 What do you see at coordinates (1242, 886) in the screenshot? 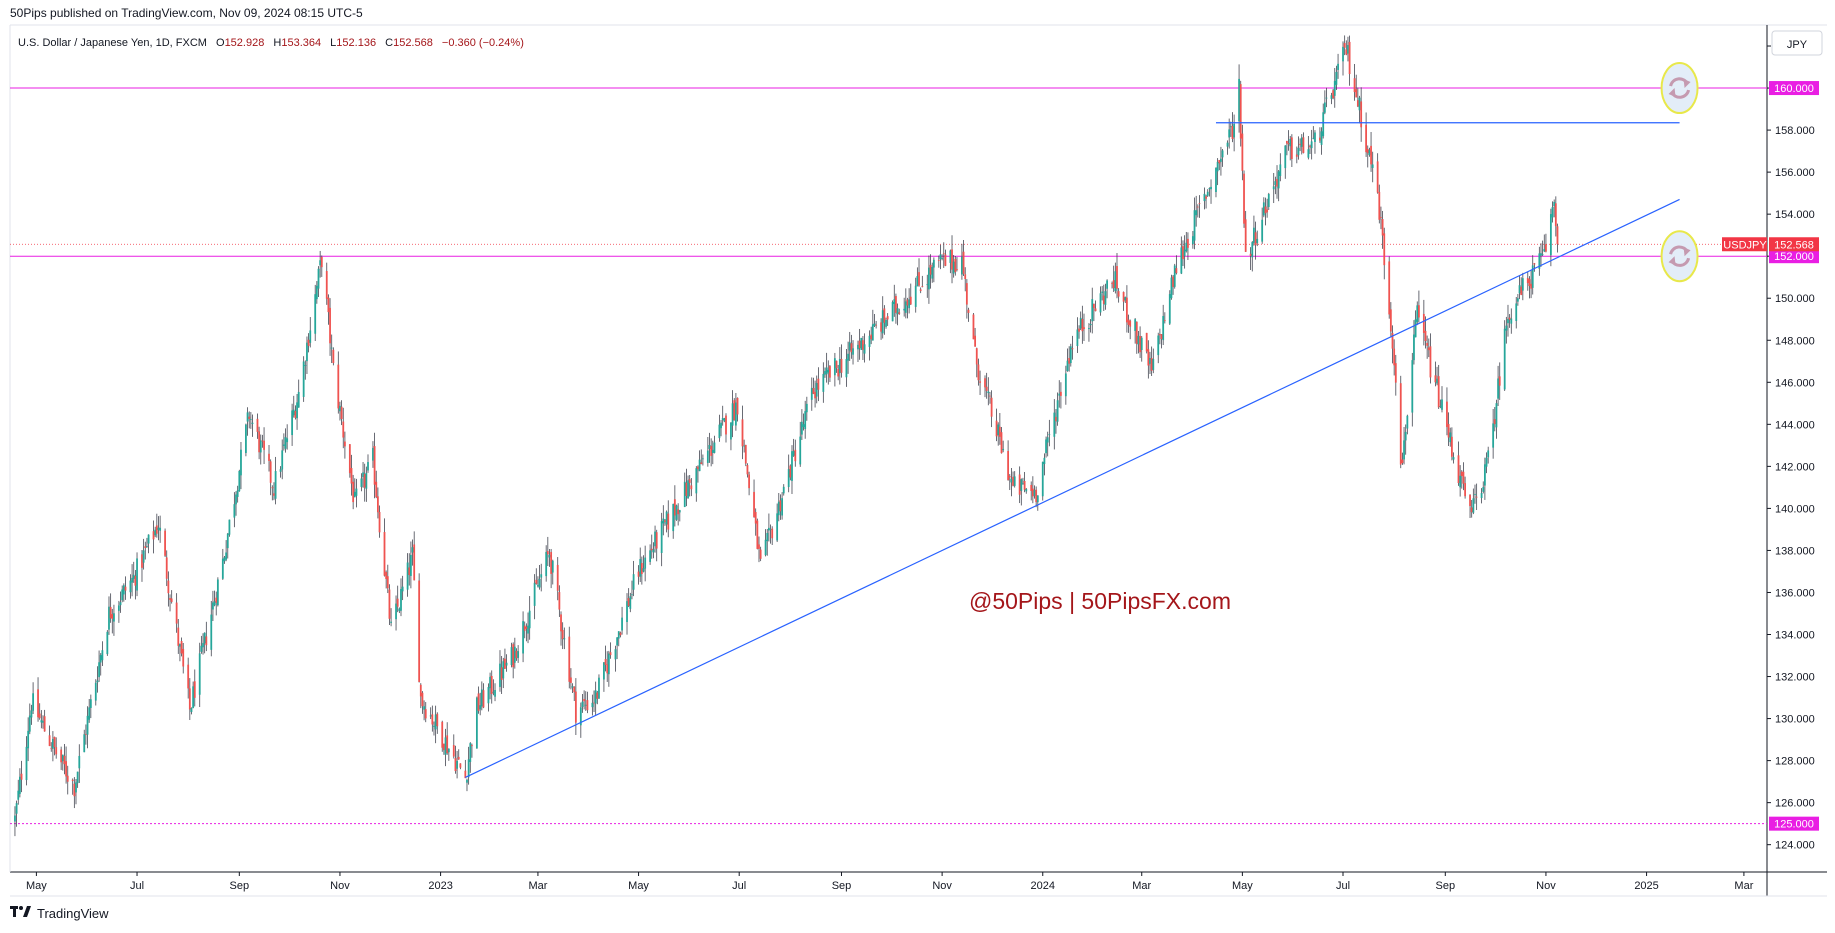
I see `time-tick-label: May` at bounding box center [1242, 886].